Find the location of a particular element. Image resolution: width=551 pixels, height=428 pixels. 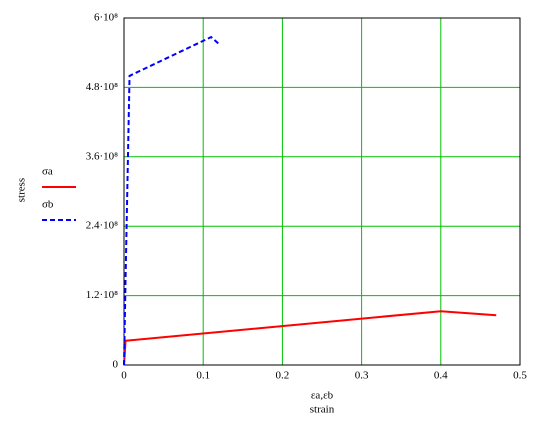

x-axis-label-top: εa,εb is located at coordinates (322, 396).